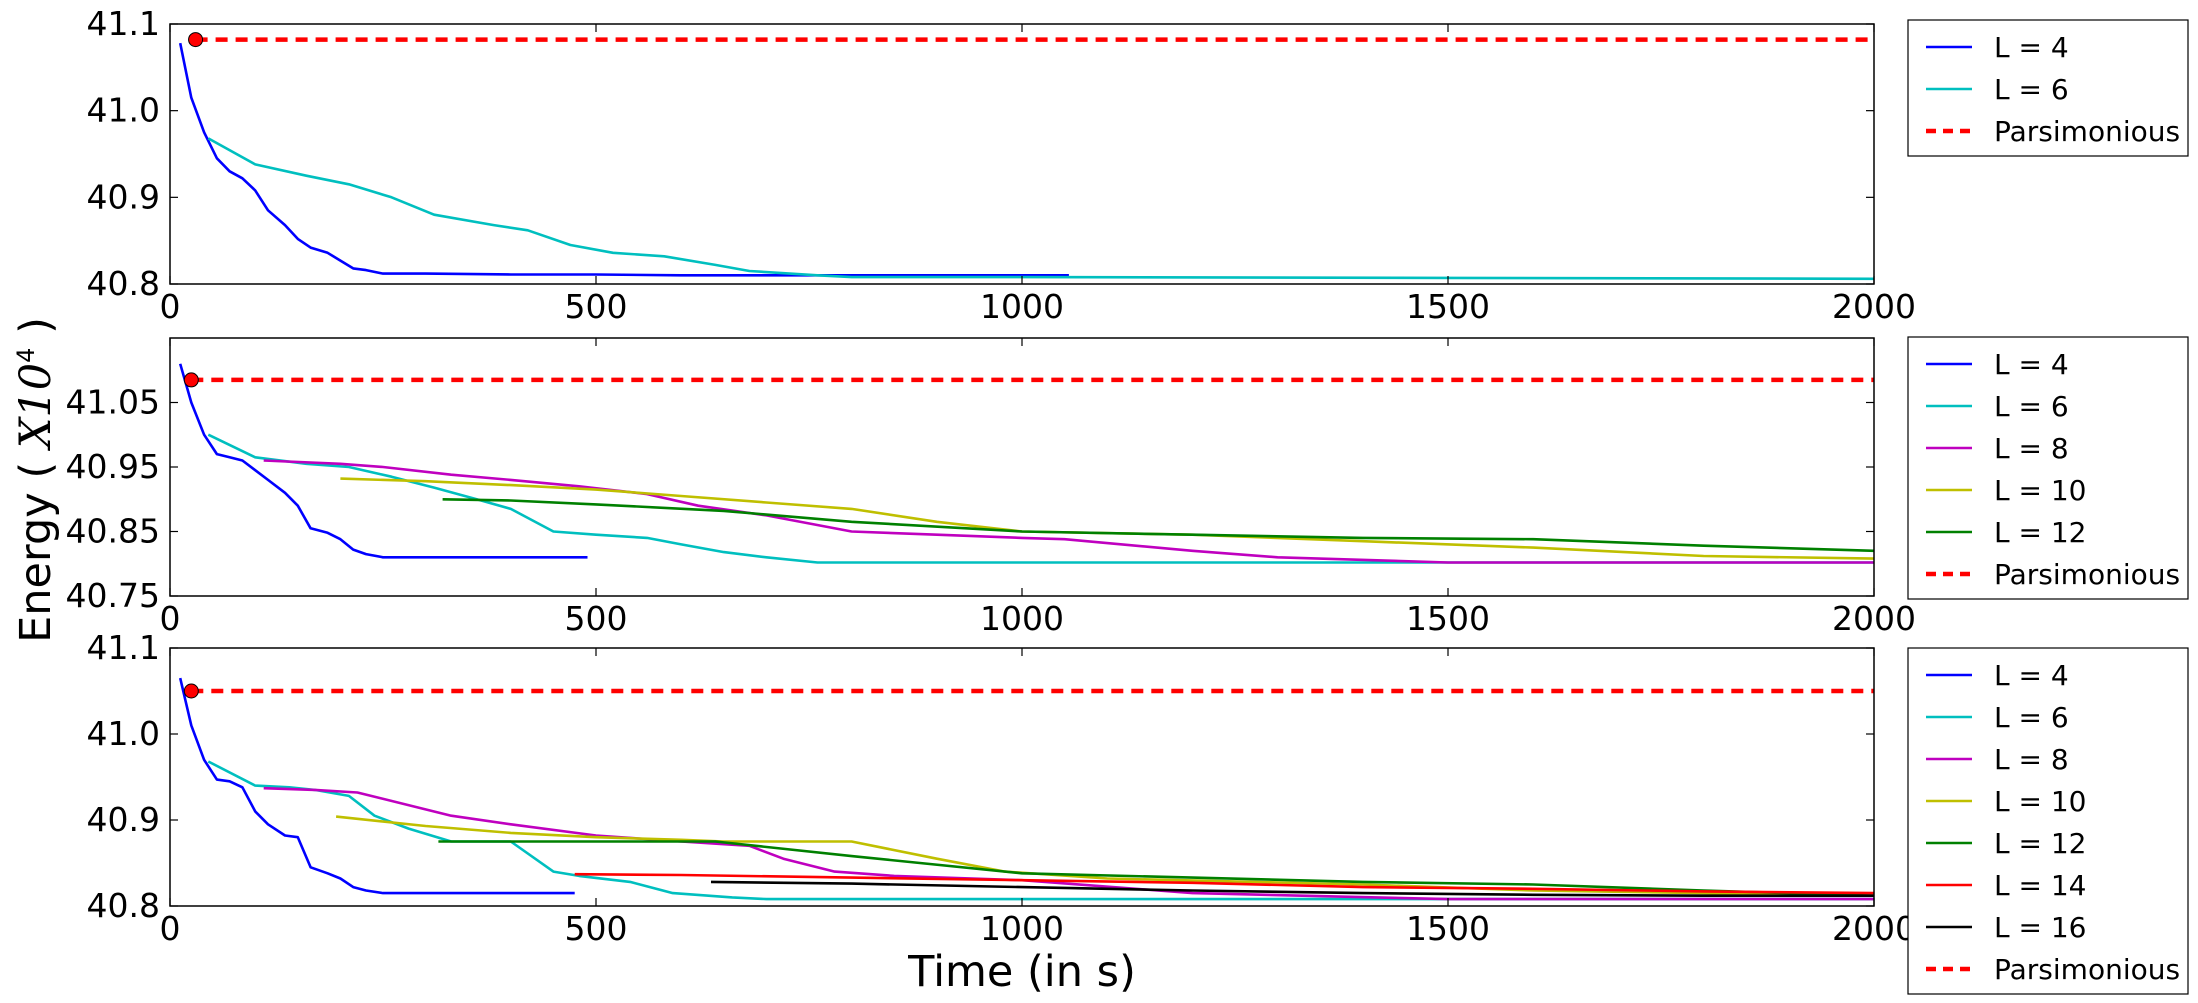  I want to click on y-tick-label: 41.05, so click(113, 402).